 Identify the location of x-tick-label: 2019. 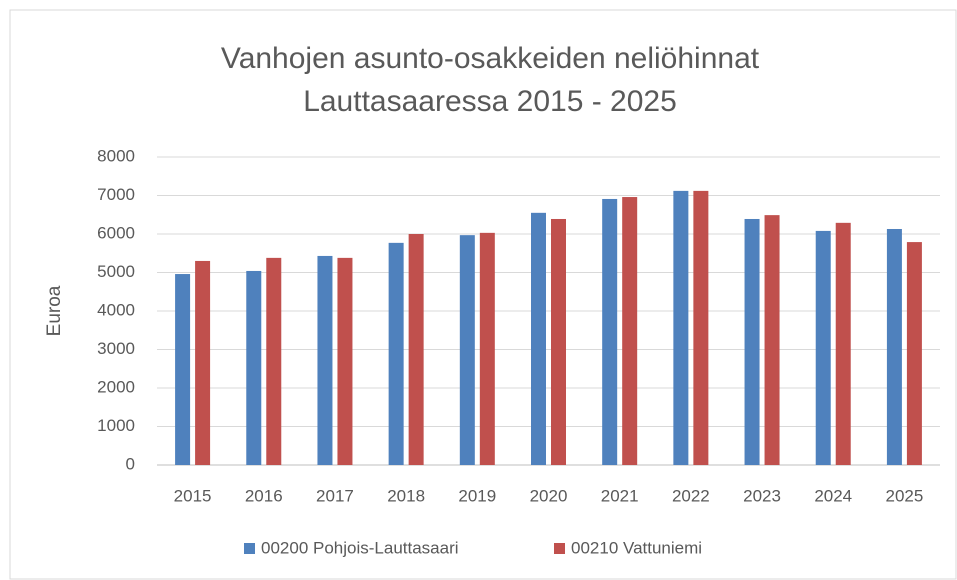
(477, 495).